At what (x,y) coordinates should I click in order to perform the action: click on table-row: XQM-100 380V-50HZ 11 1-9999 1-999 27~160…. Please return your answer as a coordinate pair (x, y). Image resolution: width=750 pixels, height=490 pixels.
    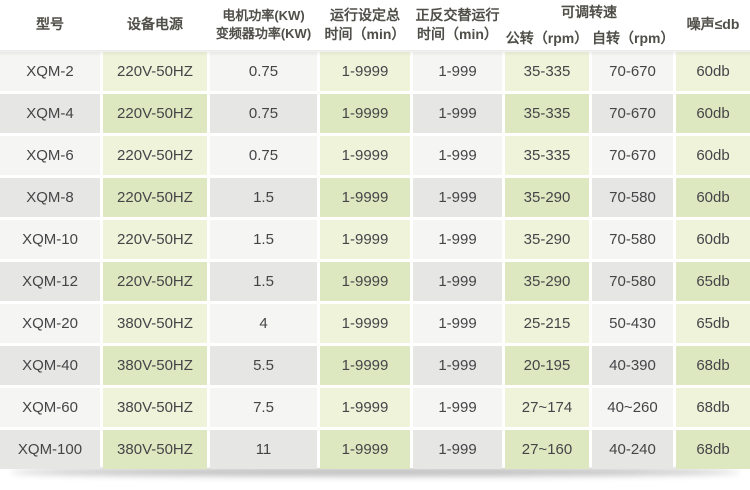
    Looking at the image, I should click on (375, 449).